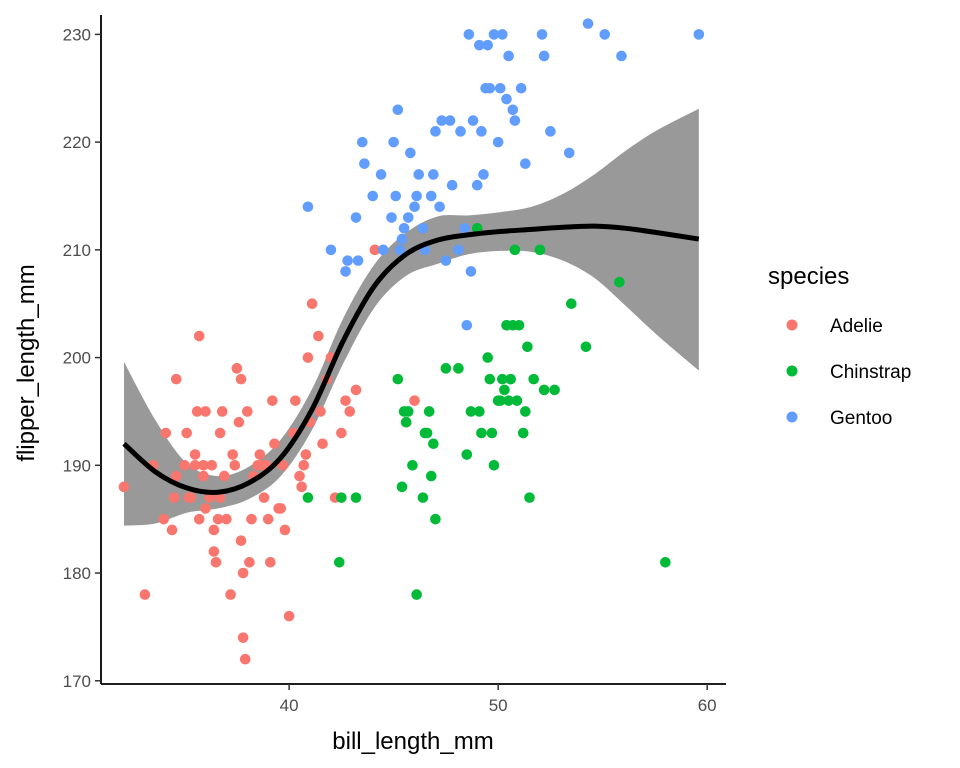 This screenshot has height=768, width=960. I want to click on legend-label-adelie: Adelie, so click(856, 326).